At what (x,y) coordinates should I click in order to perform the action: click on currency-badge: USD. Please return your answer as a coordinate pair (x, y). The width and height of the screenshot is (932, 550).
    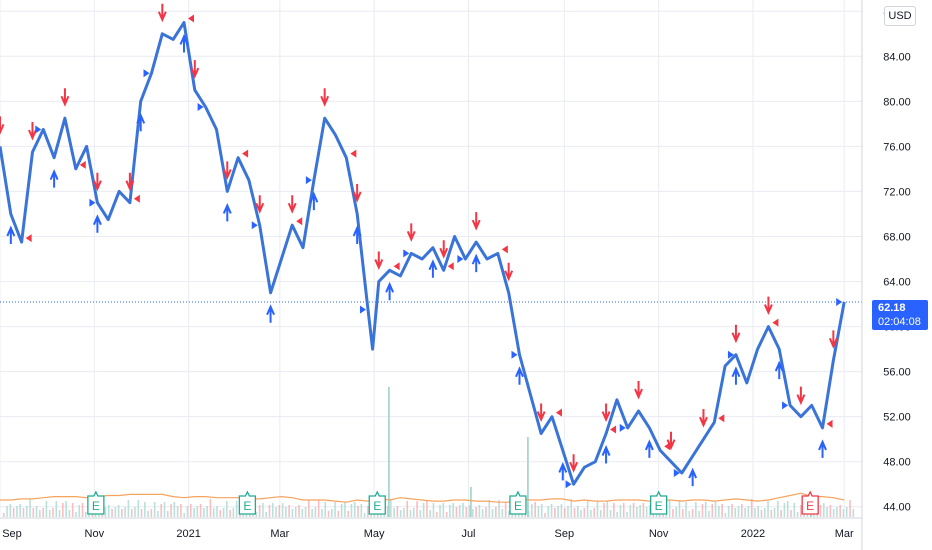
    Looking at the image, I should click on (900, 16).